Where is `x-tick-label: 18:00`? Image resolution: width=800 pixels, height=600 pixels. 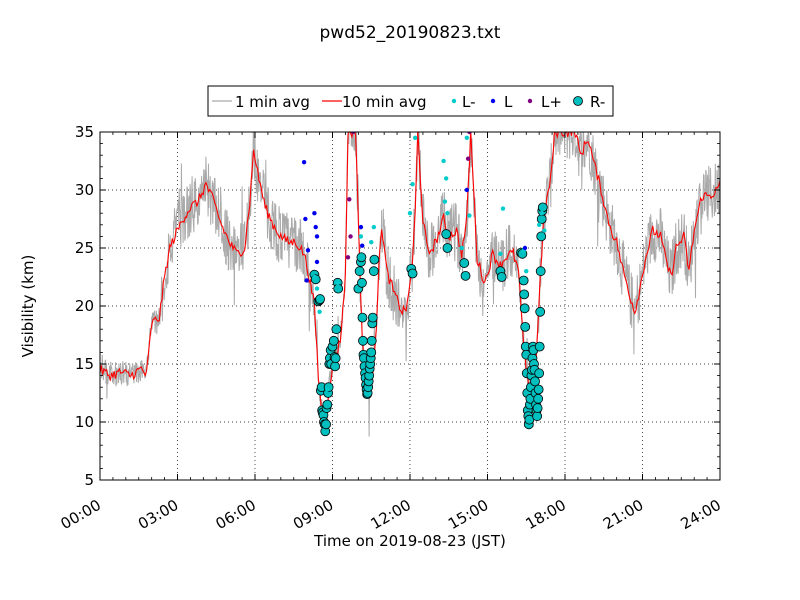 x-tick-label: 18:00 is located at coordinates (546, 514).